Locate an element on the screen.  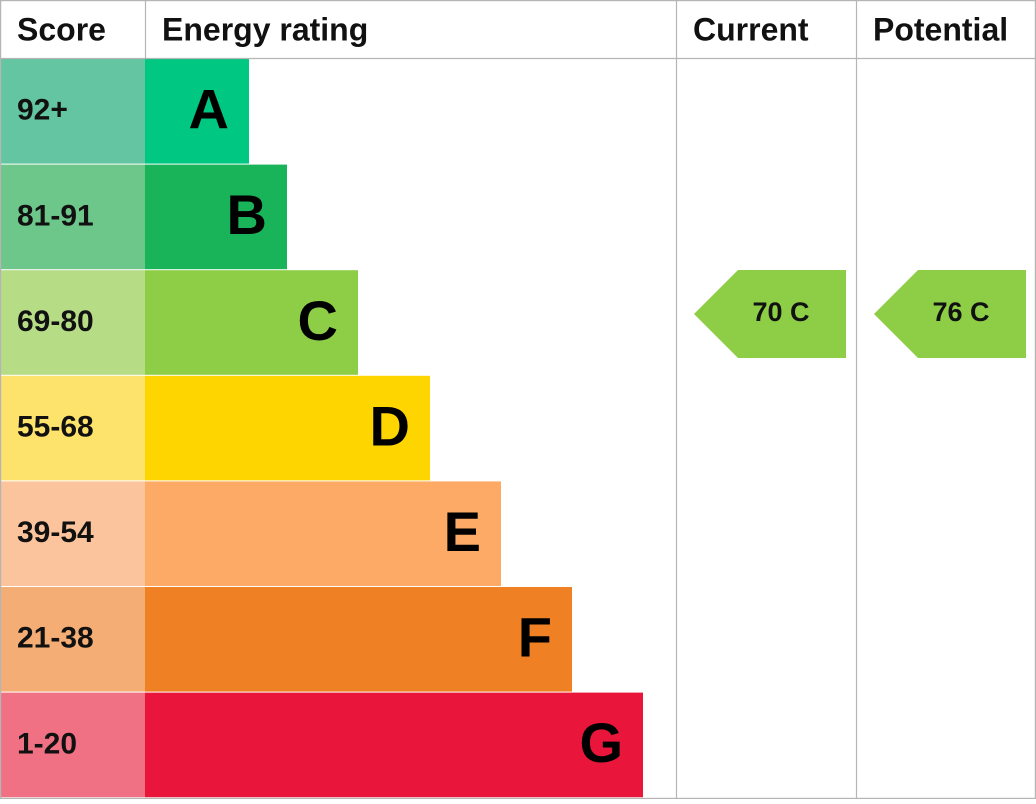
rating-letter: B is located at coordinates (247, 214).